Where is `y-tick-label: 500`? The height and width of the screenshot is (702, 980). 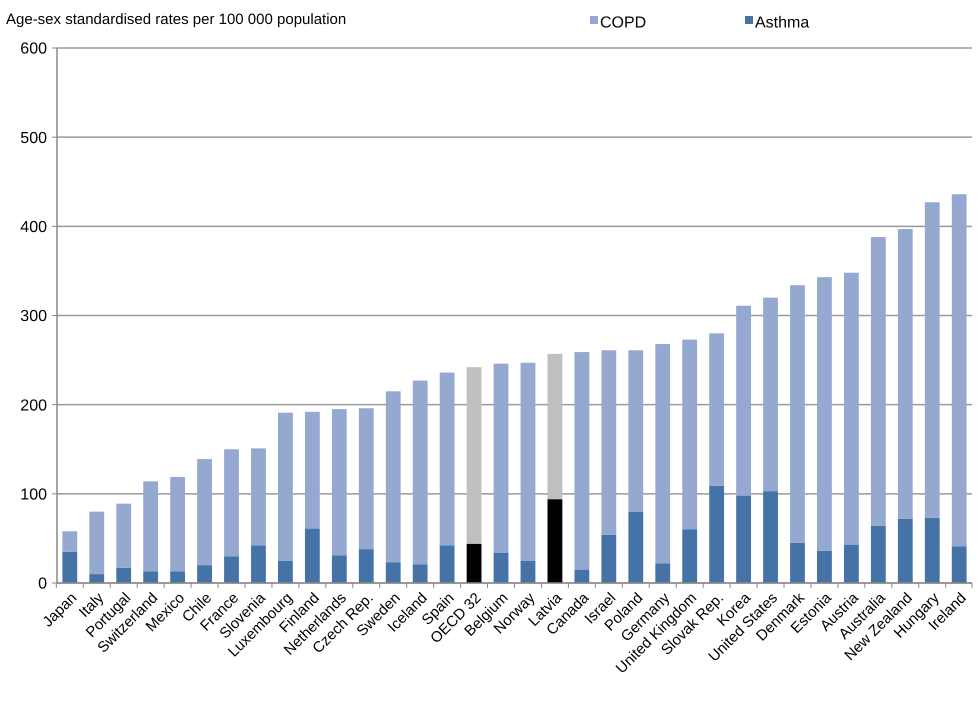
y-tick-label: 500 is located at coordinates (34, 138).